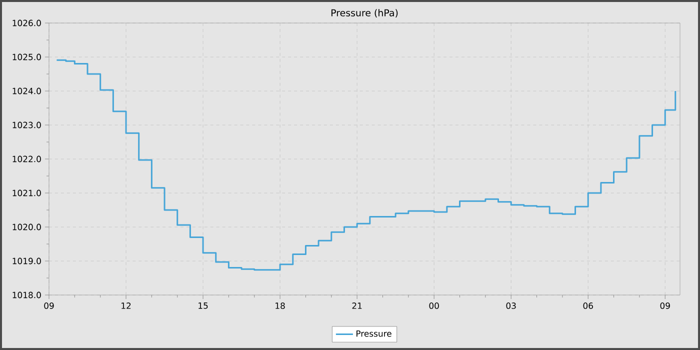 The image size is (700, 350). I want to click on y-tick-label: 1022.0, so click(26, 159).